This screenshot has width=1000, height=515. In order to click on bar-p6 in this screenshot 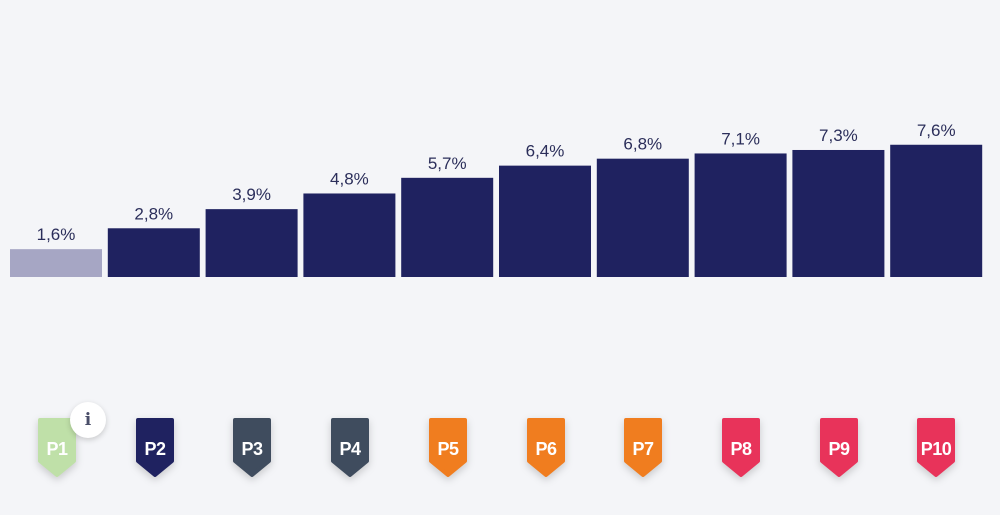, I will do `click(545, 221)`.